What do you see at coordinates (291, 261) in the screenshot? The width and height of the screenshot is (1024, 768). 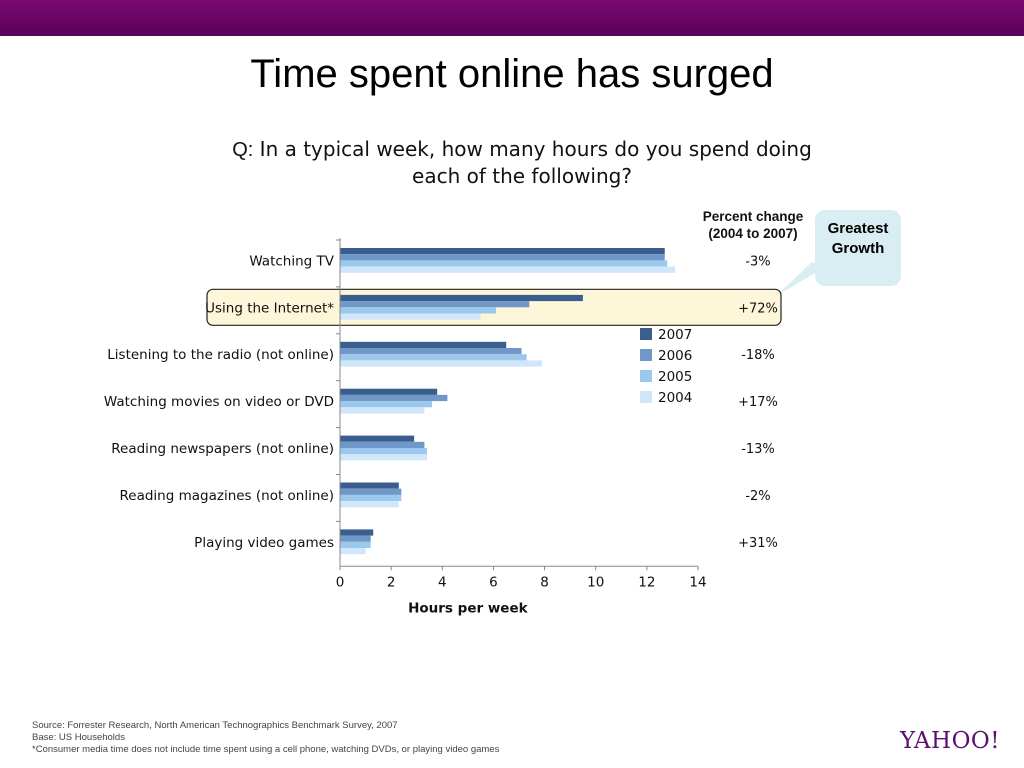 I see `category-label: Watching TV` at bounding box center [291, 261].